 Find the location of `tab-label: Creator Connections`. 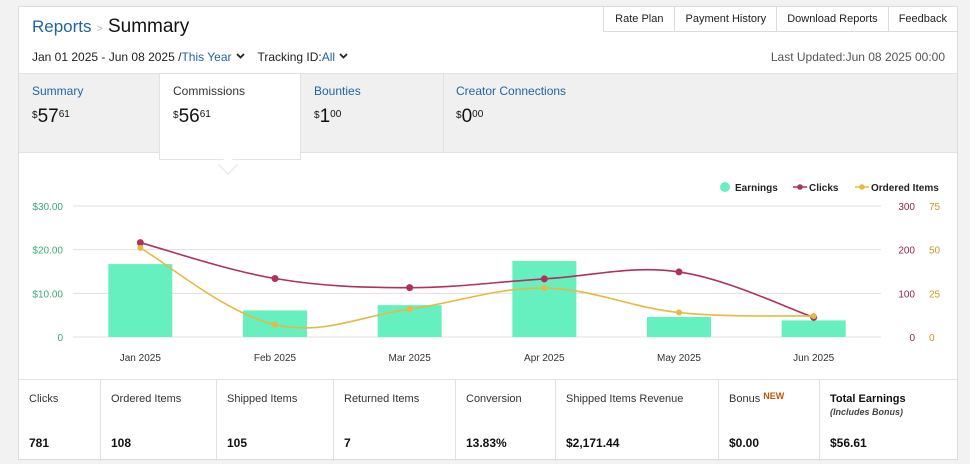

tab-label: Creator Connections is located at coordinates (511, 91).